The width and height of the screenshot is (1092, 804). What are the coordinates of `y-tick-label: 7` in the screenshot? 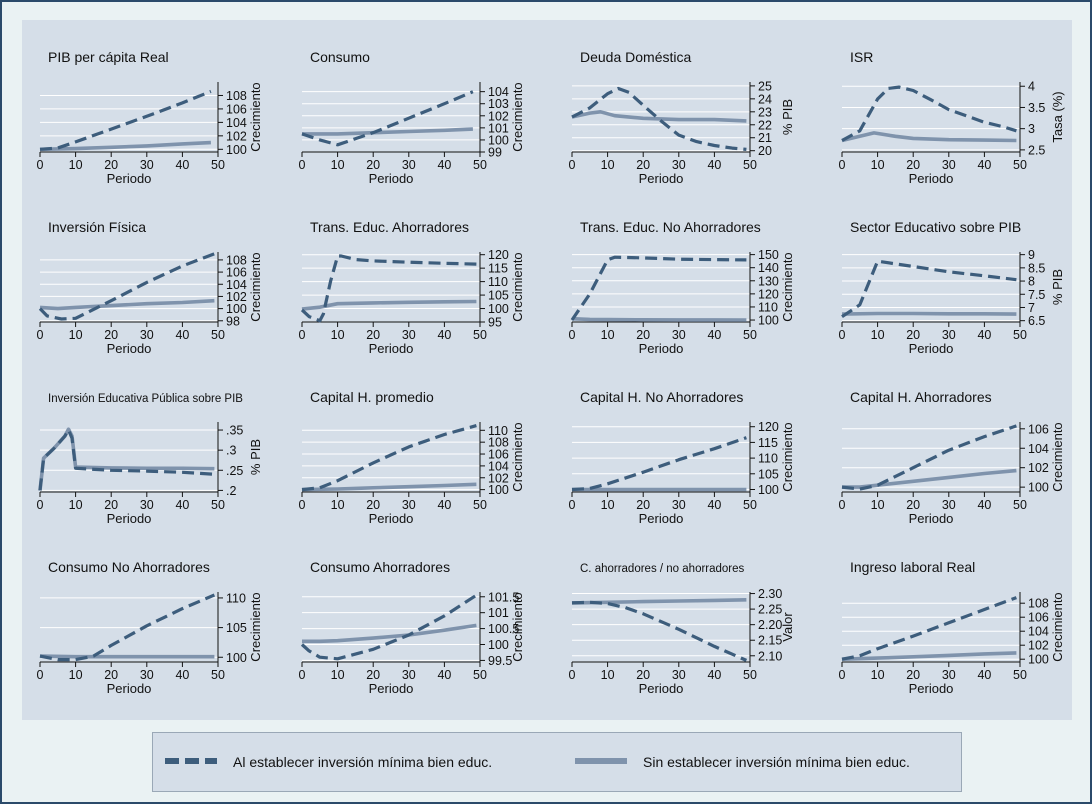 It's located at (1031, 308).